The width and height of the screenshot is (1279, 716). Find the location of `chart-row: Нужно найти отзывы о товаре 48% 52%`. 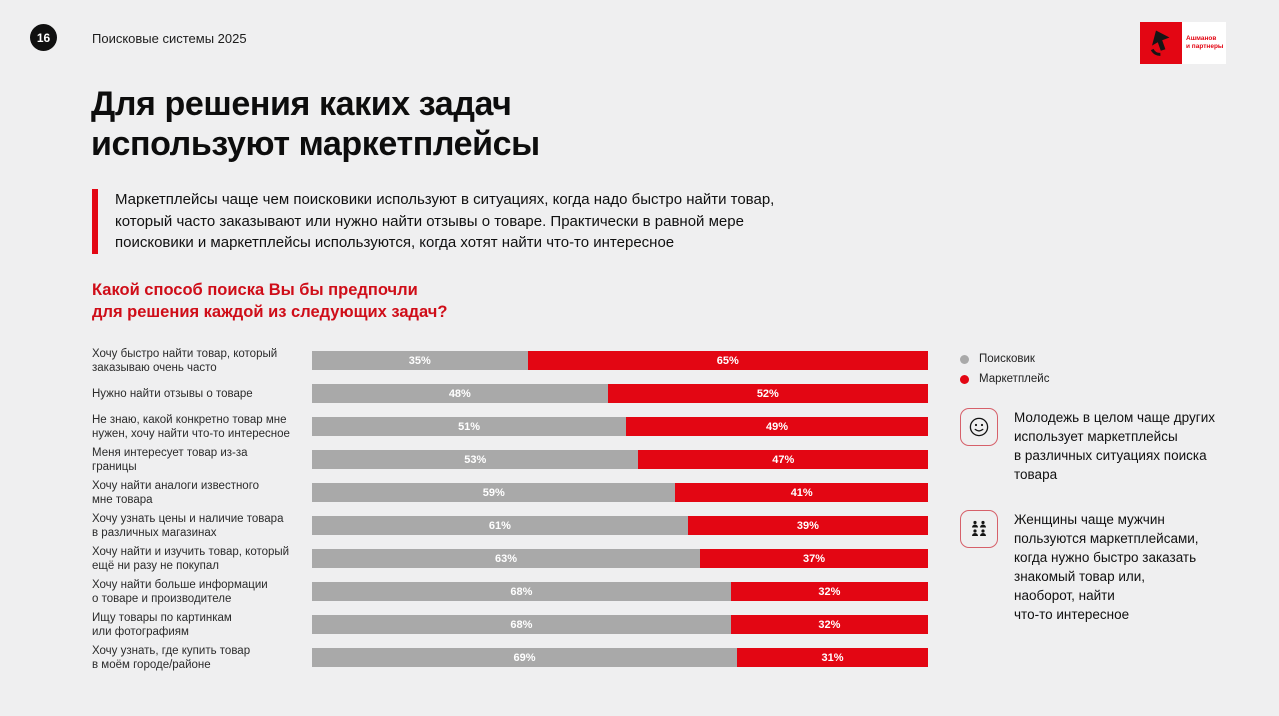

chart-row: Нужно найти отзывы о товаре 48% 52% is located at coordinates (510, 393).